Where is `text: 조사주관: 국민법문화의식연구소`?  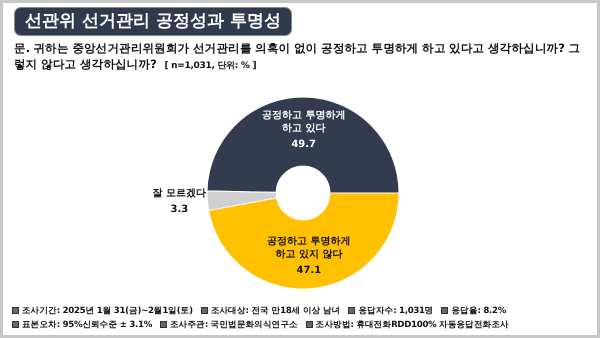 text: 조사주관: 국민법문화의식연구소 is located at coordinates (233, 325).